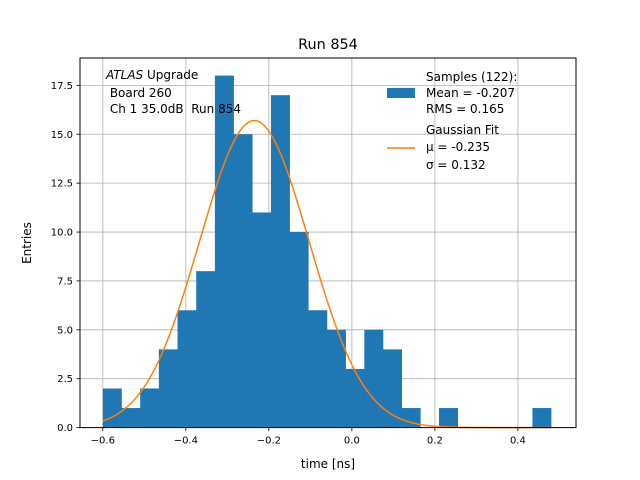 The width and height of the screenshot is (640, 480). What do you see at coordinates (170, 75) in the screenshot?
I see `annotation-upgrade: Upgrade` at bounding box center [170, 75].